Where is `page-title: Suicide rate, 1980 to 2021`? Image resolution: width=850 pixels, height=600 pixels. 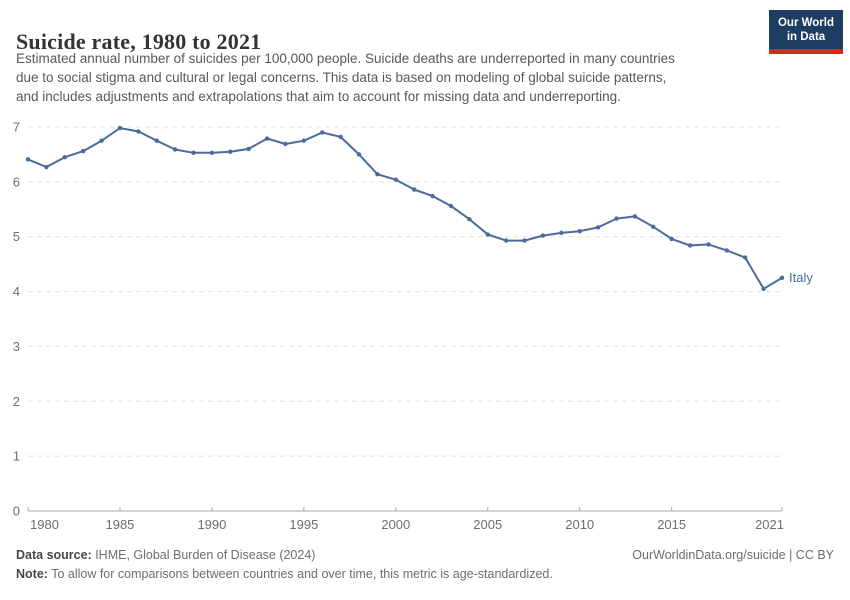 page-title: Suicide rate, 1980 to 2021 is located at coordinates (139, 41).